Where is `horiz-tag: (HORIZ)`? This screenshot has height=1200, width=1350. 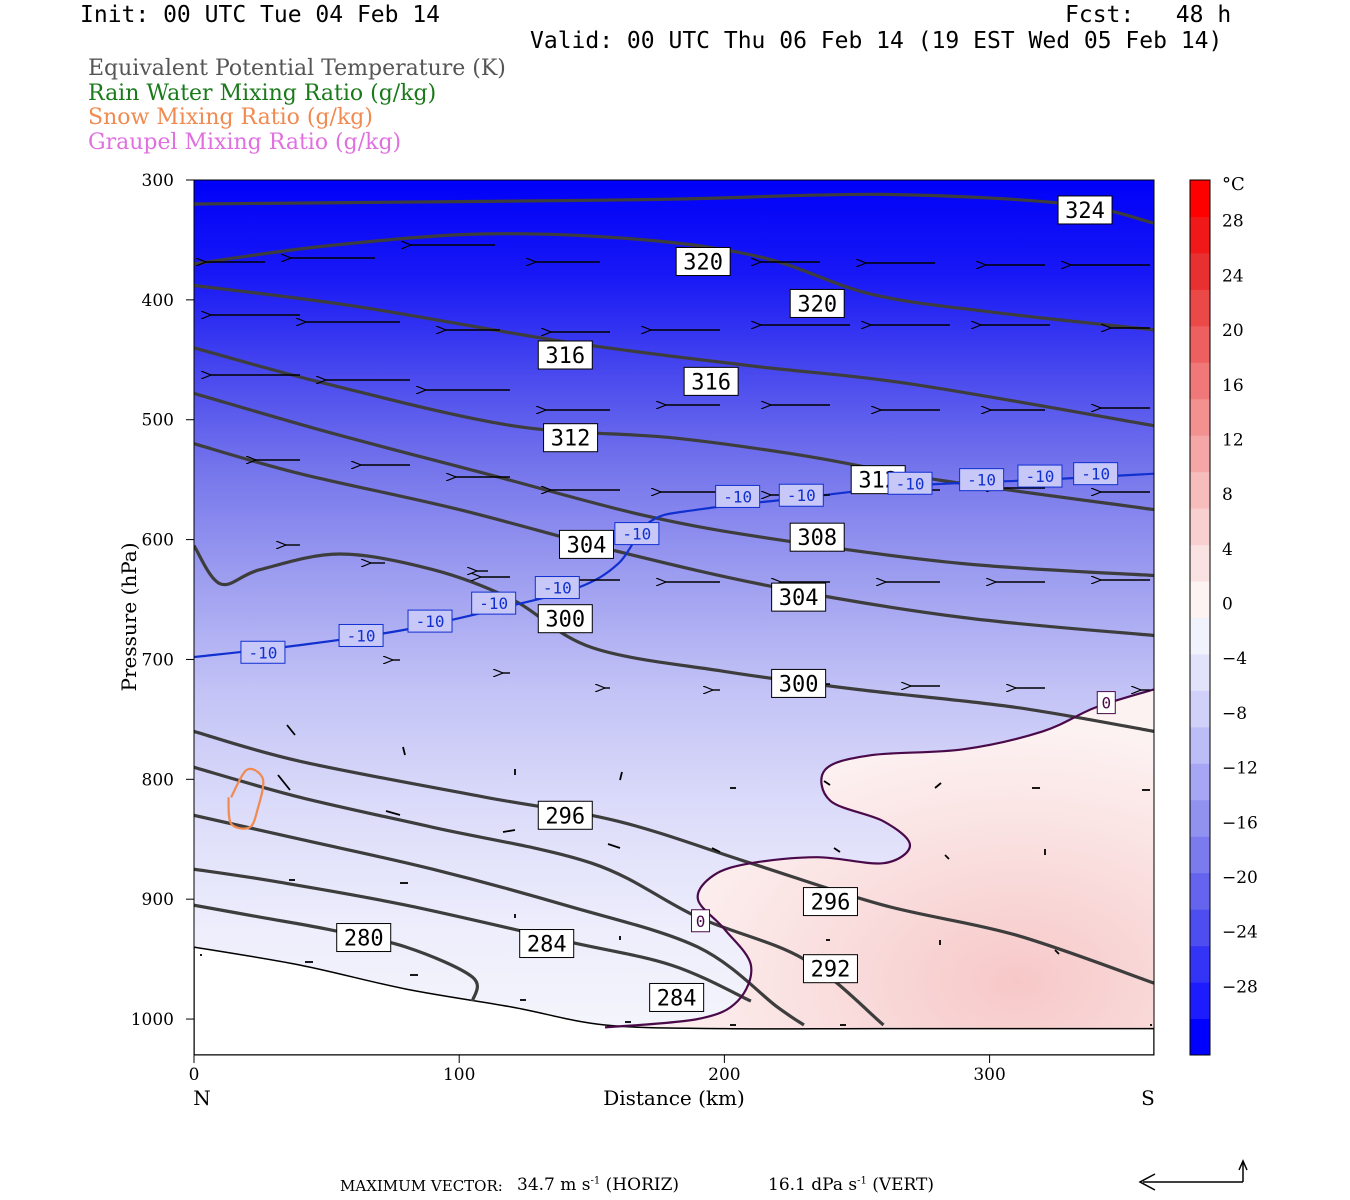 horiz-tag: (HORIZ) is located at coordinates (642, 1185).